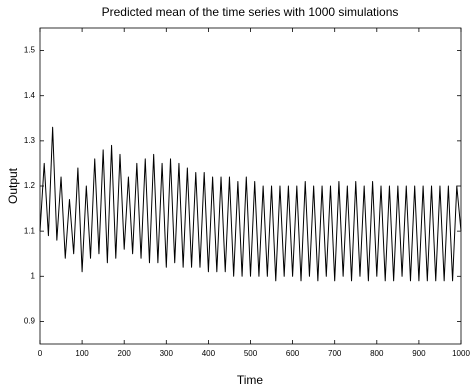 The width and height of the screenshot is (470, 390). I want to click on x-tick-label: 0, so click(40, 353).